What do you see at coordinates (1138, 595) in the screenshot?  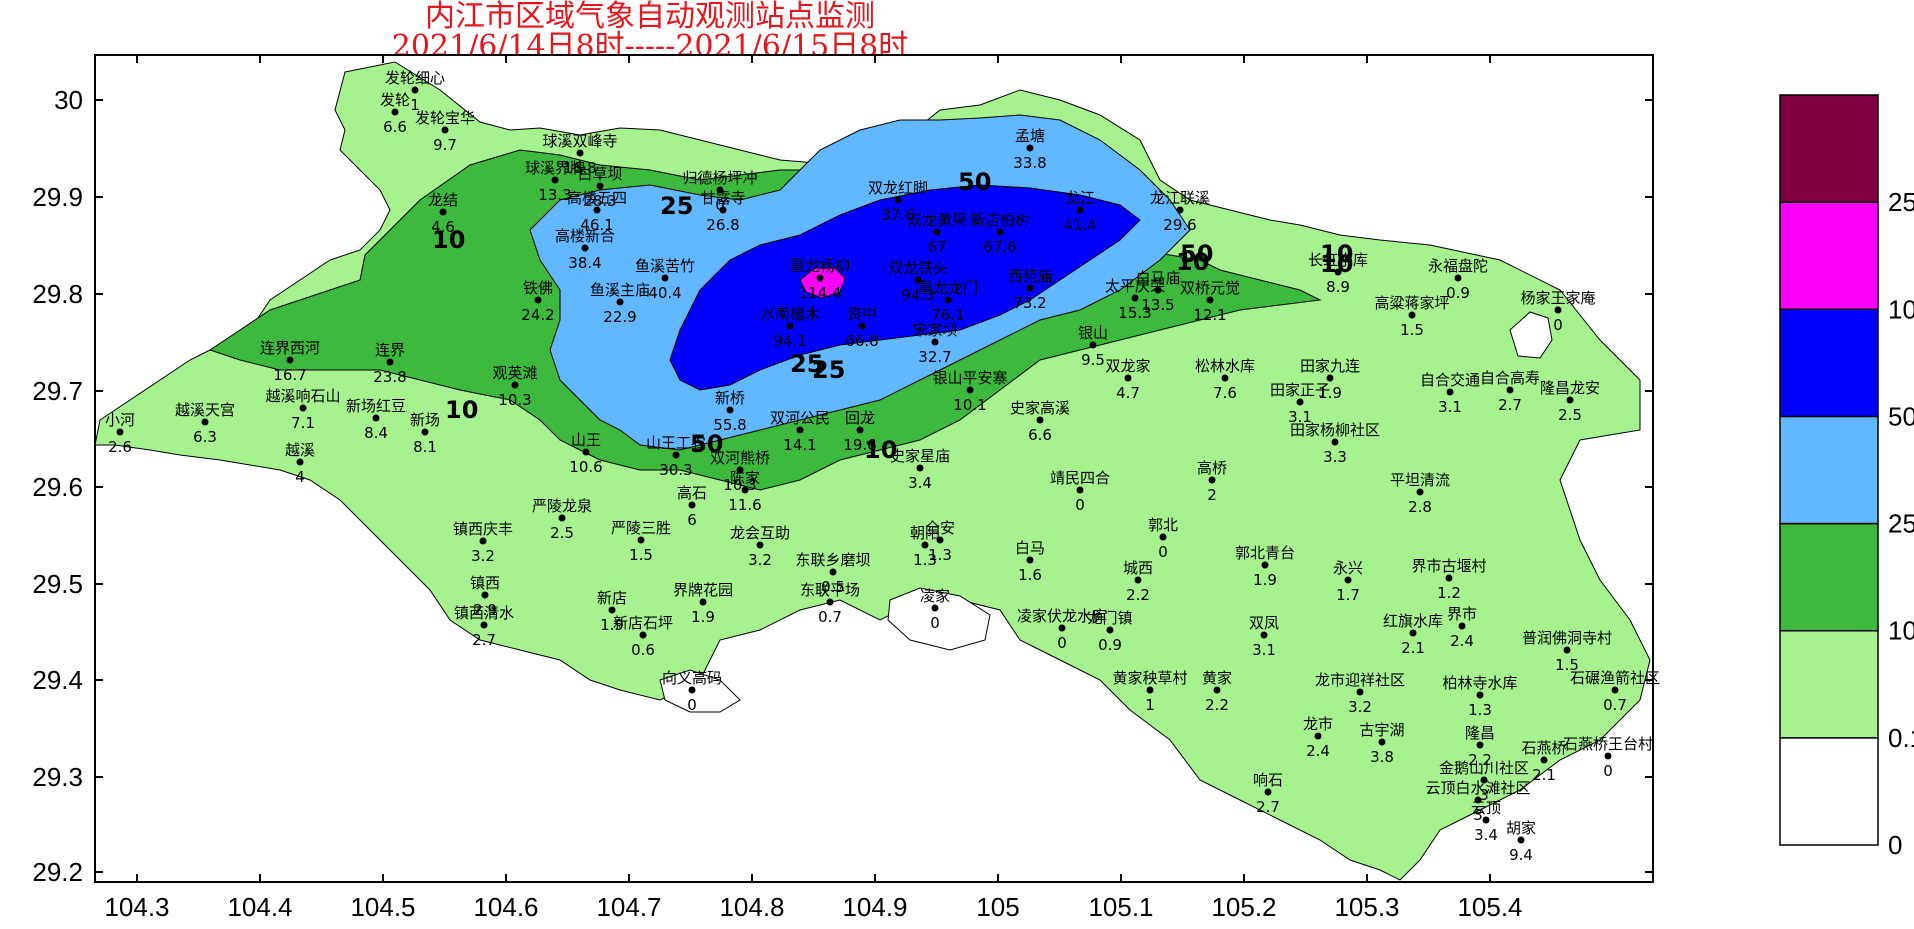 I see `station-value: 2.2` at bounding box center [1138, 595].